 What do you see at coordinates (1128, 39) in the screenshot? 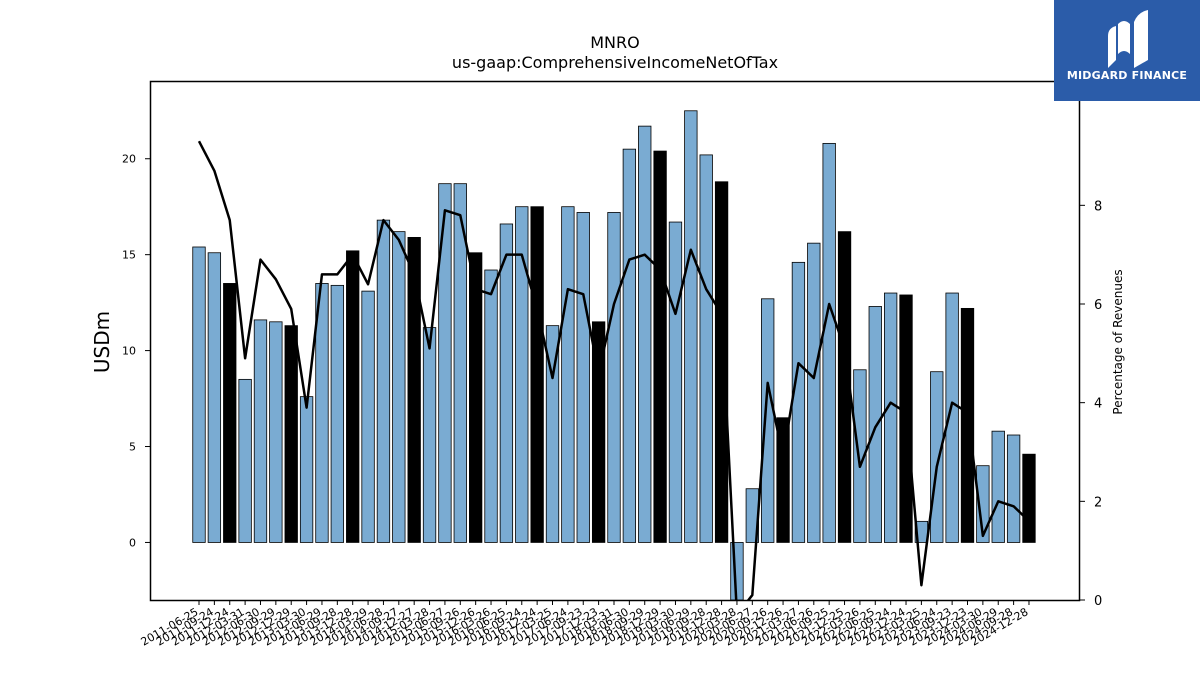
I see `logo-mark-icon` at bounding box center [1128, 39].